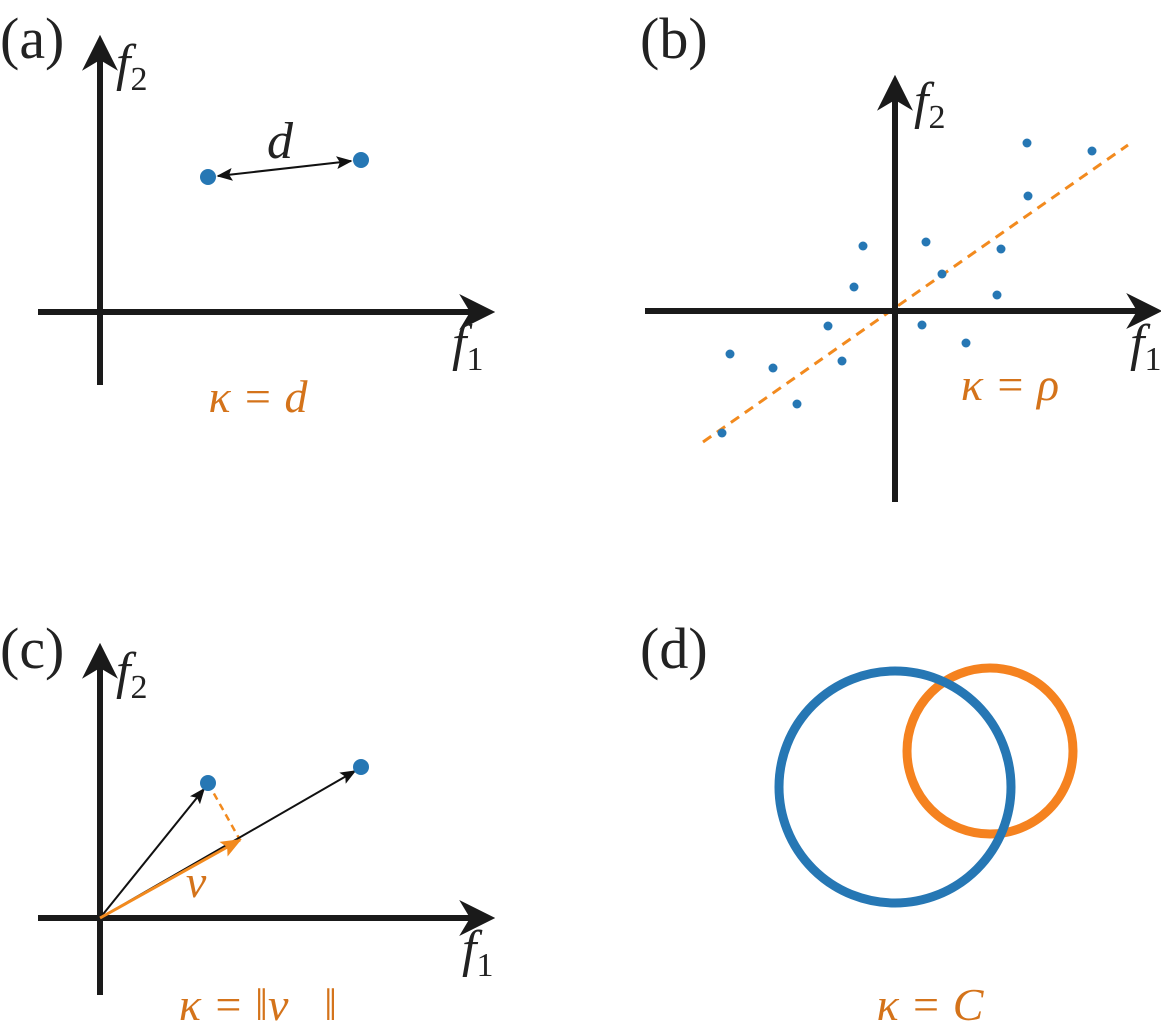 This screenshot has width=1161, height=1033. I want to click on formula: κ = C, so click(931, 1004).